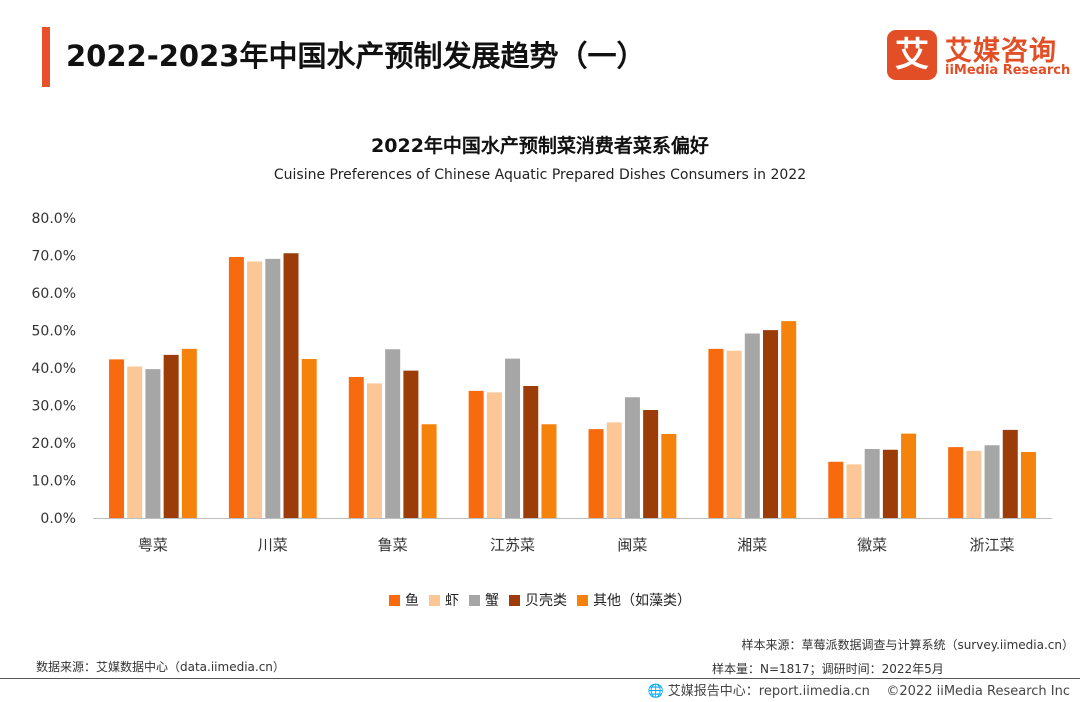 This screenshot has height=702, width=1080. What do you see at coordinates (54, 482) in the screenshot?
I see `y-tick-label: 10.0%` at bounding box center [54, 482].